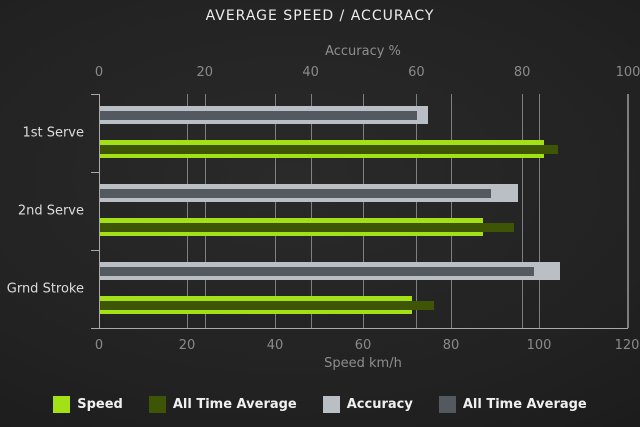  What do you see at coordinates (259, 115) in the screenshot?
I see `bar-accuracy-alltime-1st-serve` at bounding box center [259, 115].